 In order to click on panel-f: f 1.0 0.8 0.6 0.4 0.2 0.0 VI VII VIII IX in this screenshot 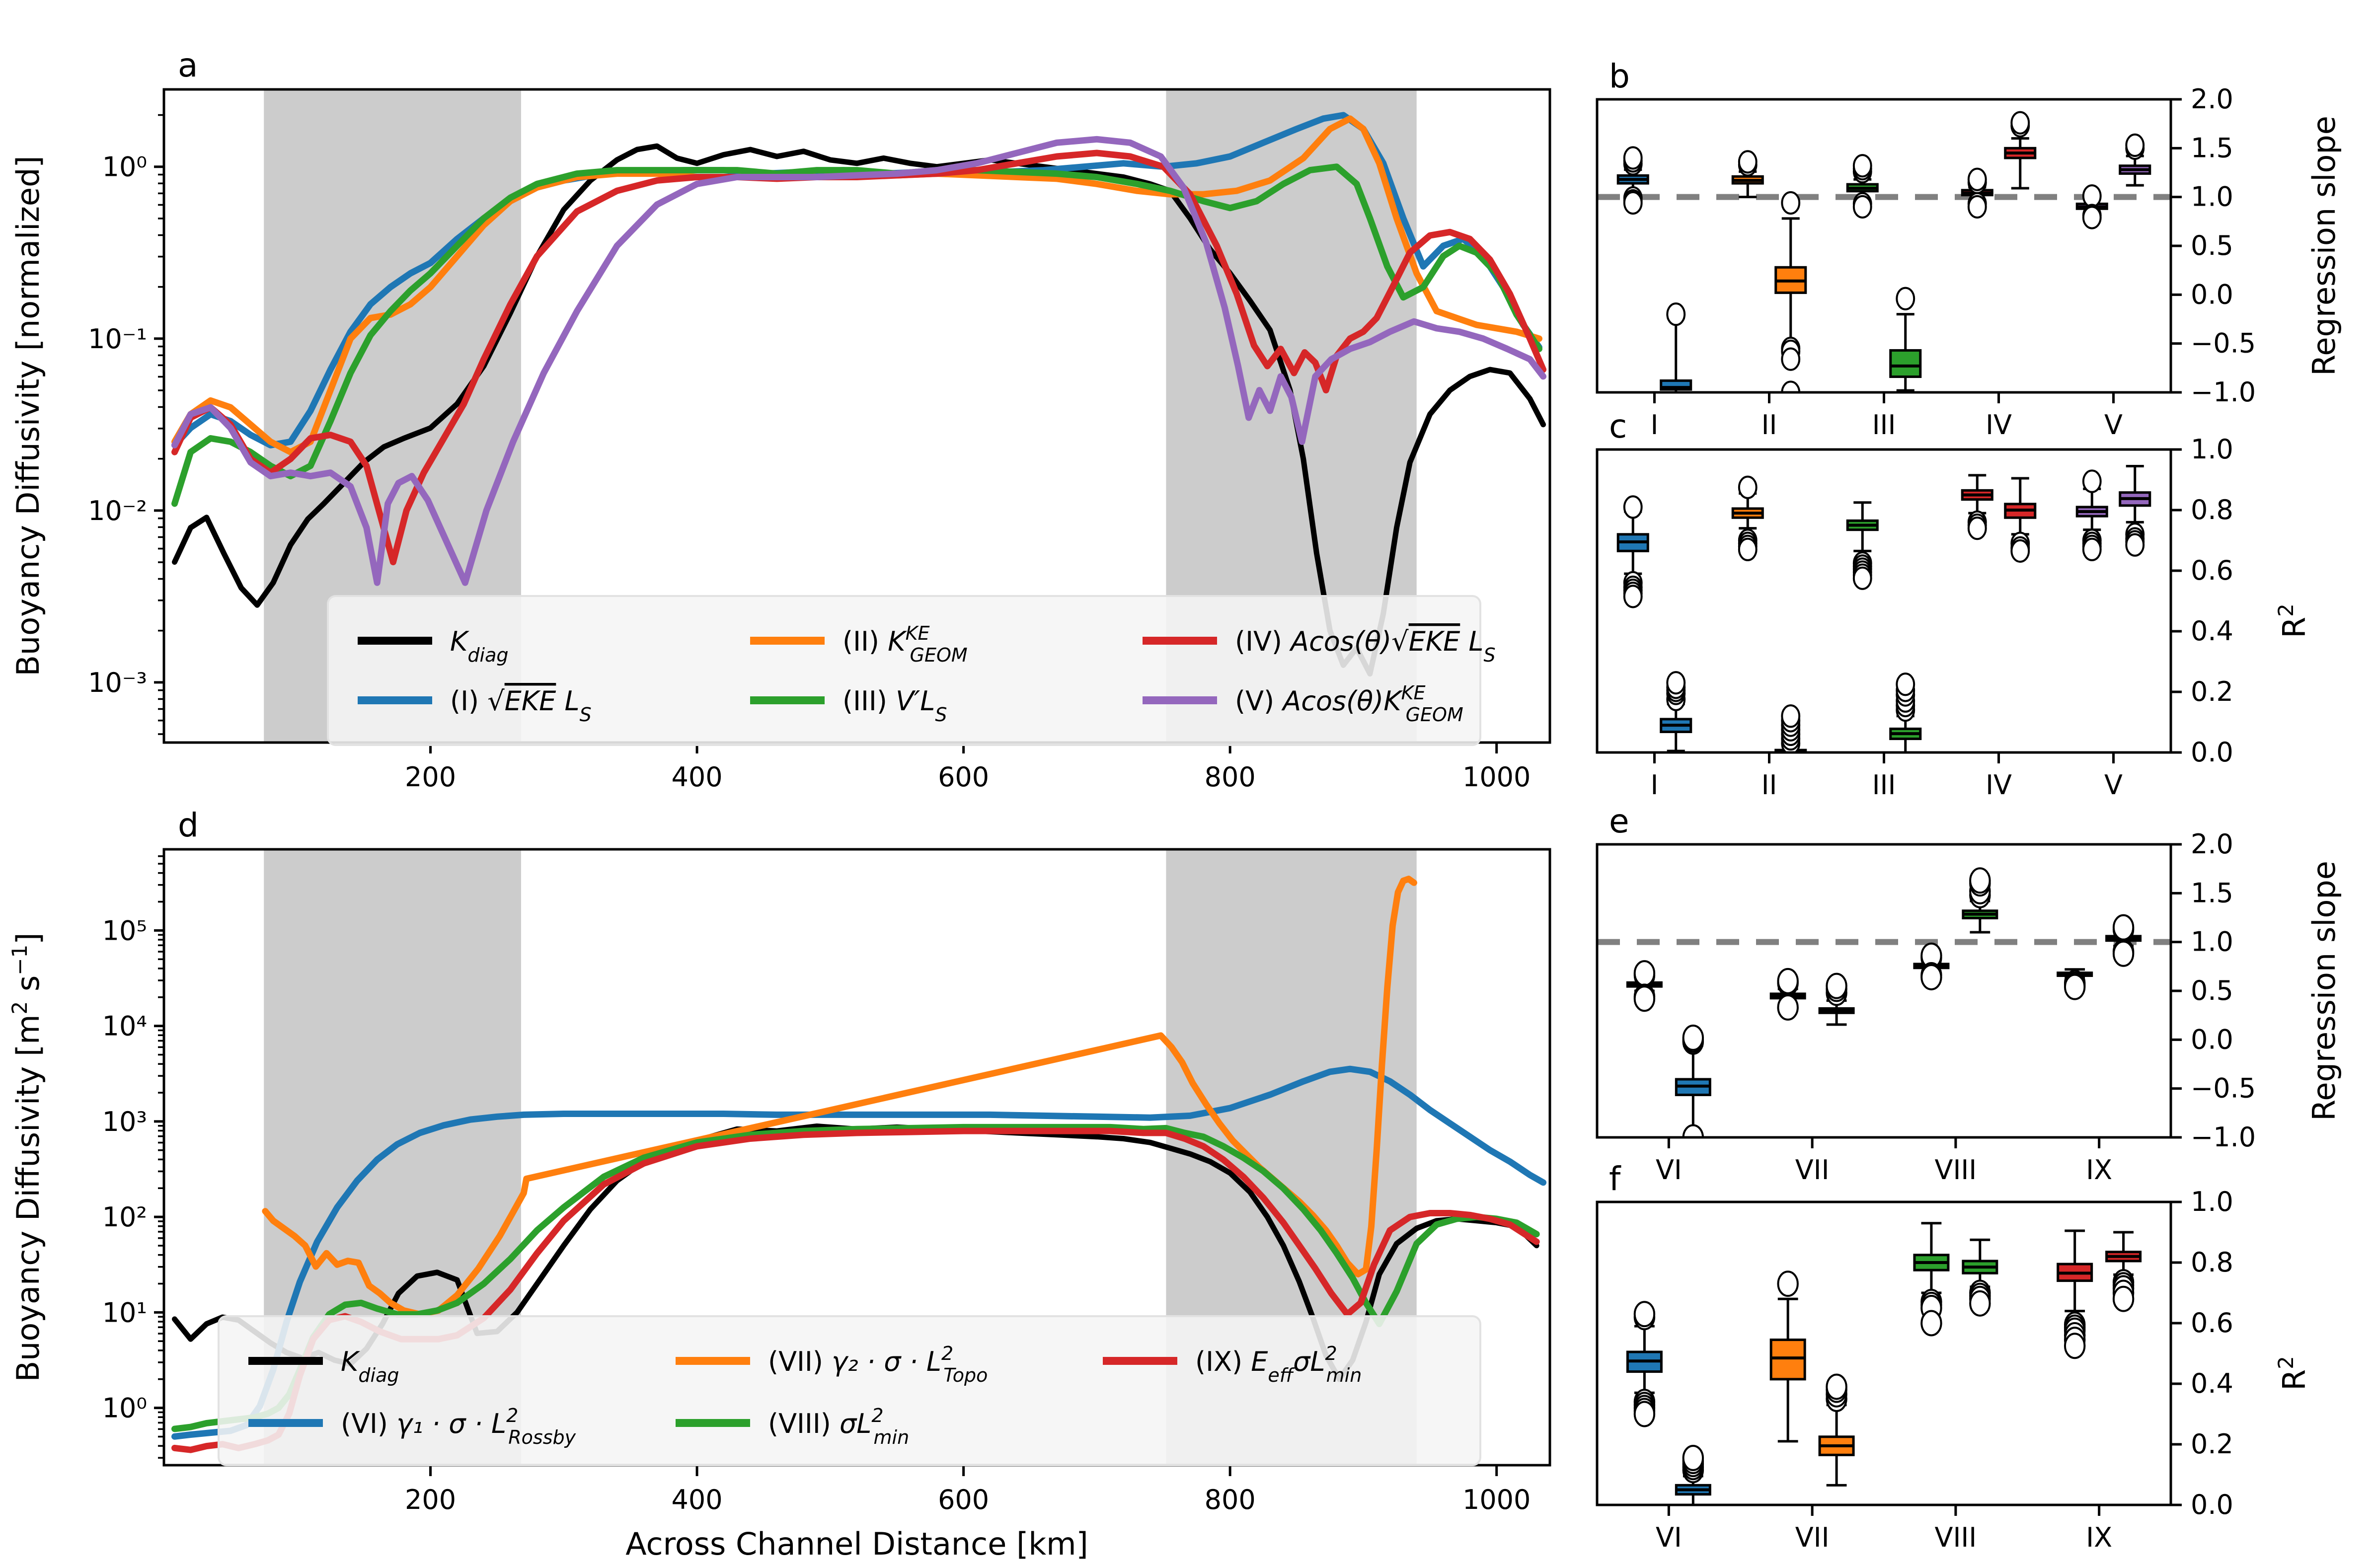, I will do `click(1914, 1356)`.